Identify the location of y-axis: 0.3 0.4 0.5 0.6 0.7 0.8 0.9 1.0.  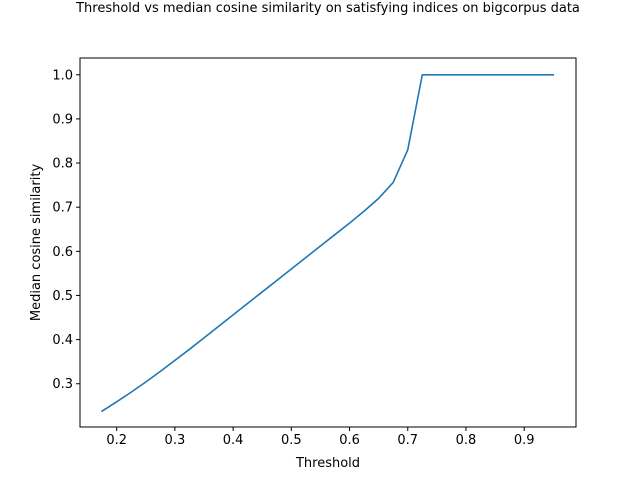
(66, 230).